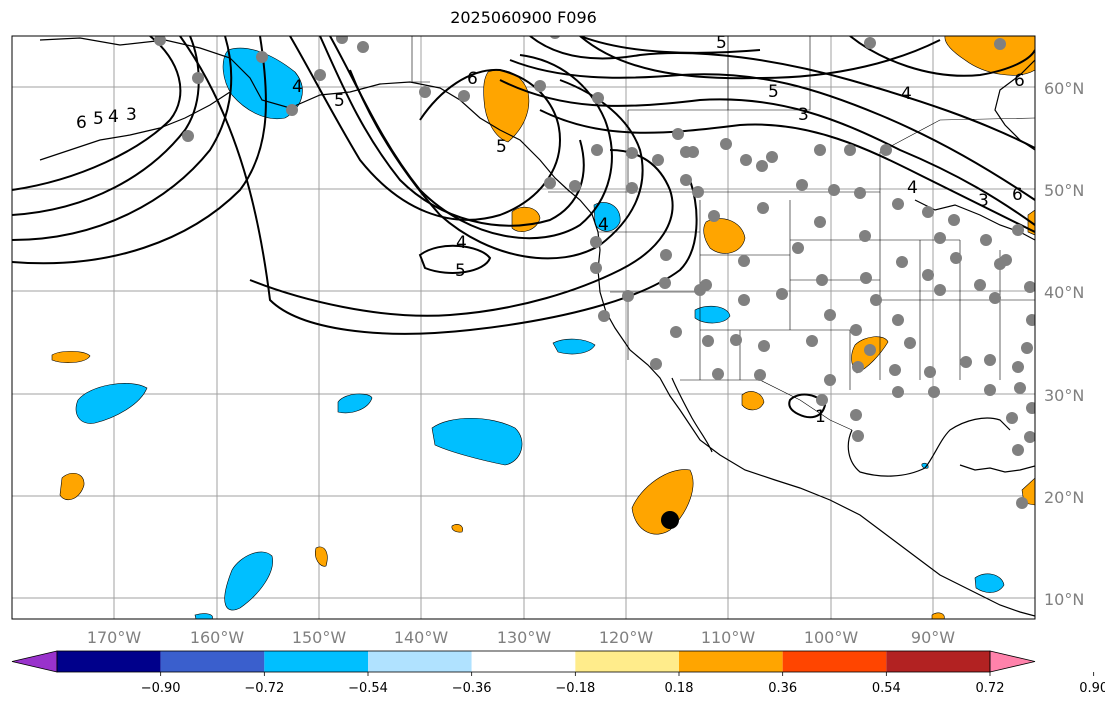  I want to click on blue-patch-pacific-west, so click(111, 403).